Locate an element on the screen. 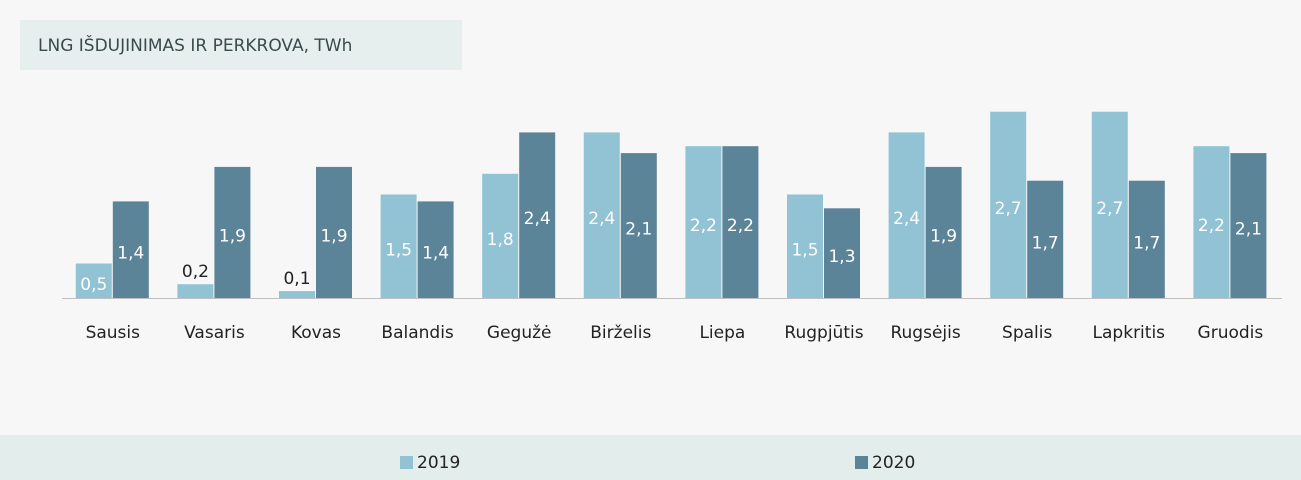 The width and height of the screenshot is (1301, 480). x-tick-label: Gegužė is located at coordinates (519, 333).